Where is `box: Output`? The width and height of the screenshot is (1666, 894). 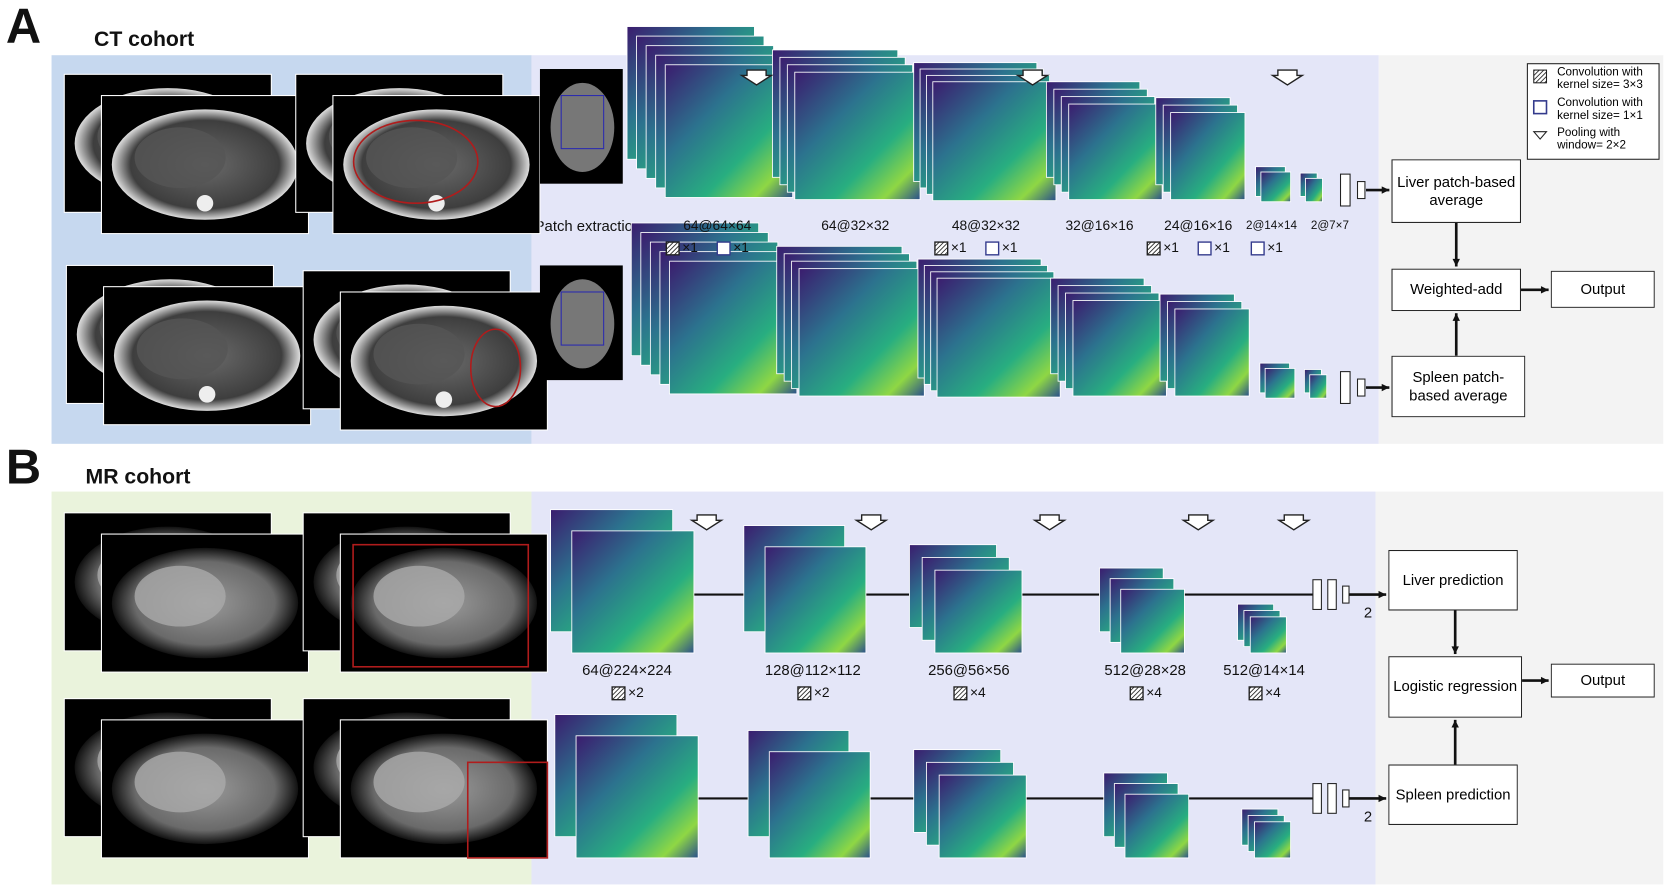 box: Output is located at coordinates (1602, 289).